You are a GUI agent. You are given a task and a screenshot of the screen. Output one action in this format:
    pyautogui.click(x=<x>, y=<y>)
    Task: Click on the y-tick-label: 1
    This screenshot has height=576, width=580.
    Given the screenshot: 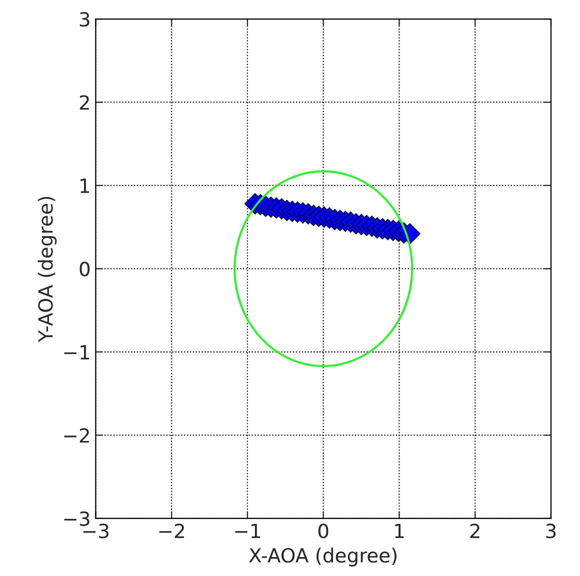 What is the action you would take?
    pyautogui.click(x=85, y=185)
    